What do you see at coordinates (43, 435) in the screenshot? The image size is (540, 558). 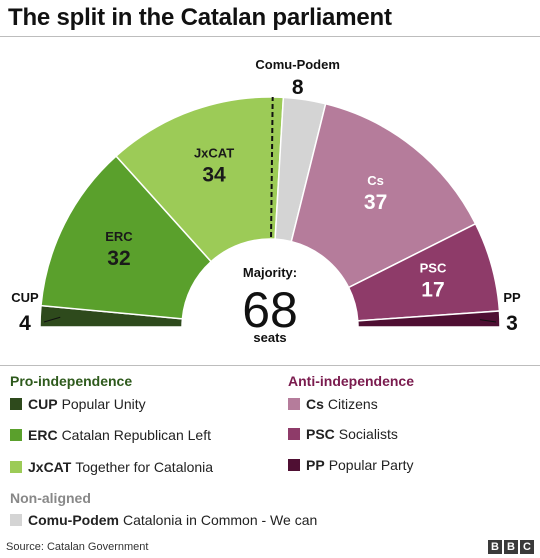 I see `legend-party-abbr: ERC` at bounding box center [43, 435].